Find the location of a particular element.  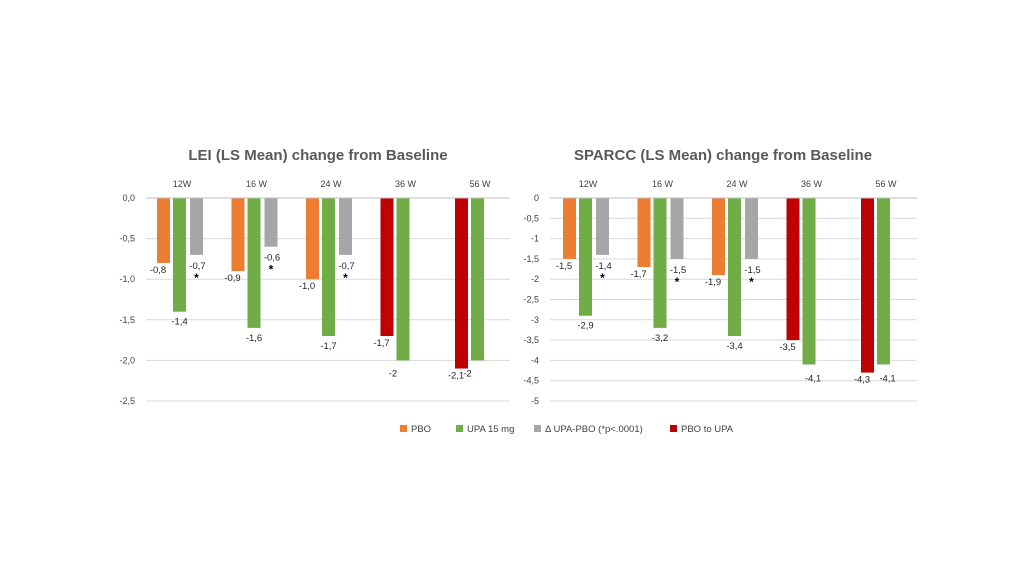

legend-label: Δ UPA-PBO (*p<.0001) is located at coordinates (594, 429).